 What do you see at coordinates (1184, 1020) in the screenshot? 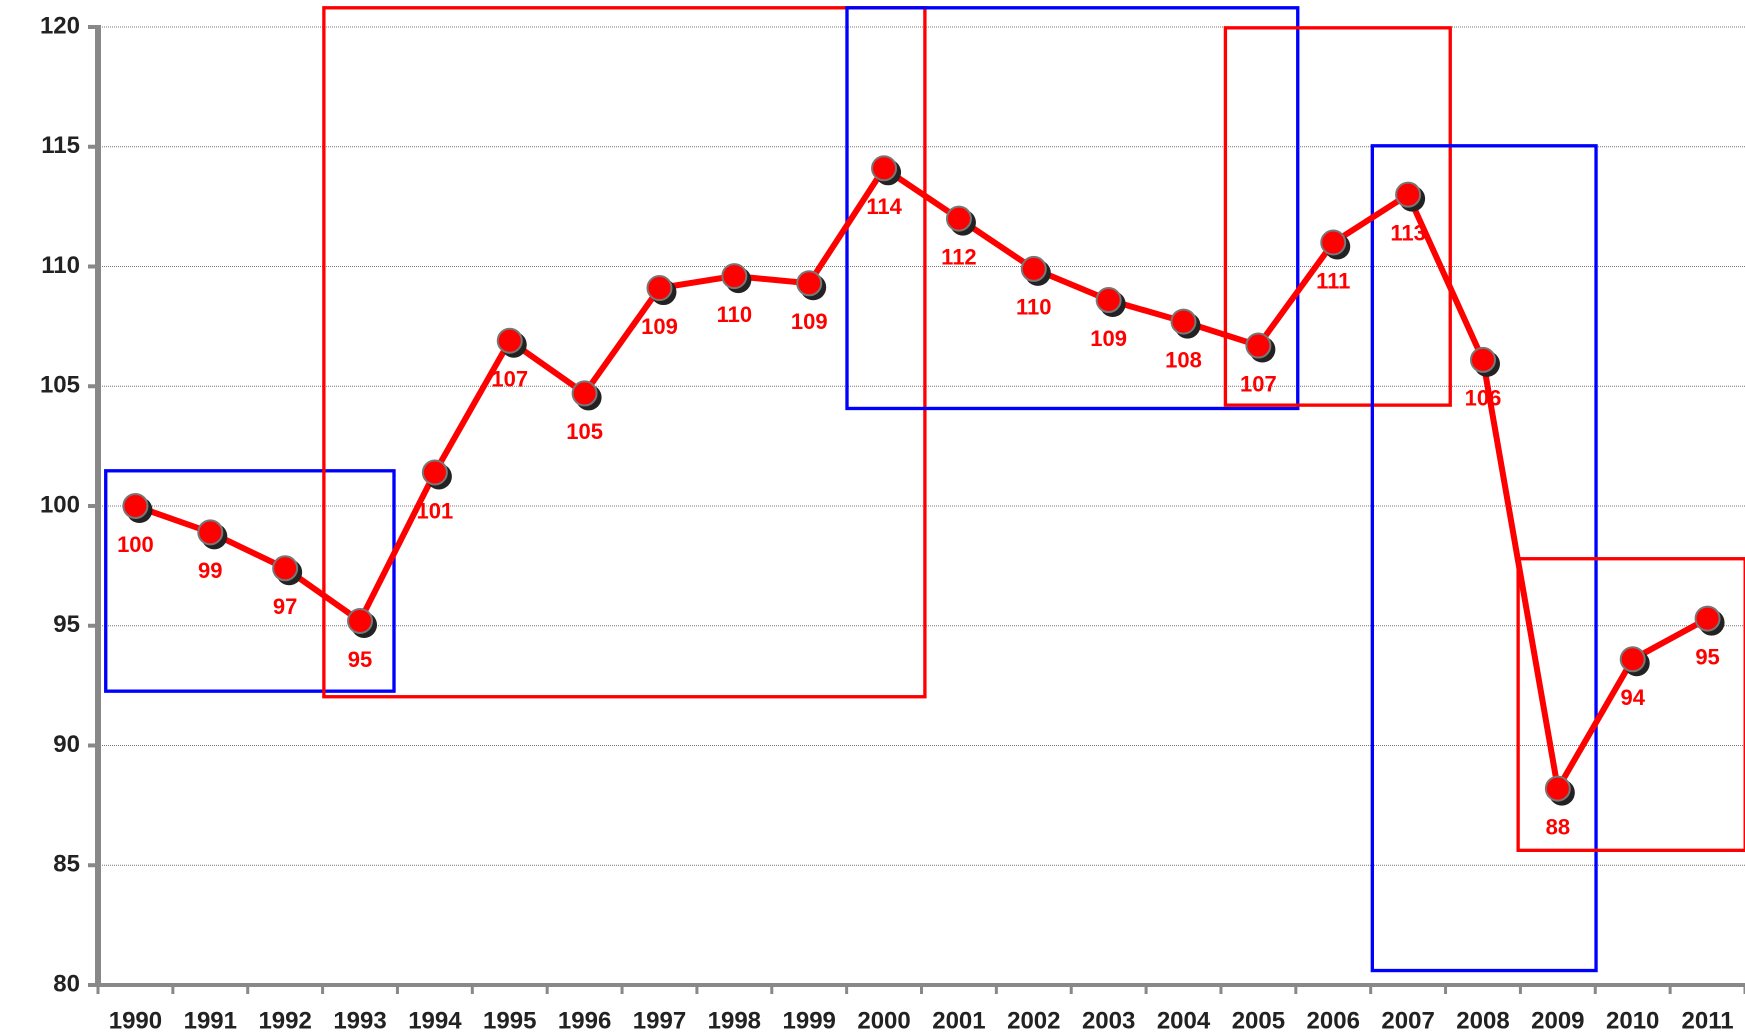
I see `x-tick-label: 2004` at bounding box center [1184, 1020].